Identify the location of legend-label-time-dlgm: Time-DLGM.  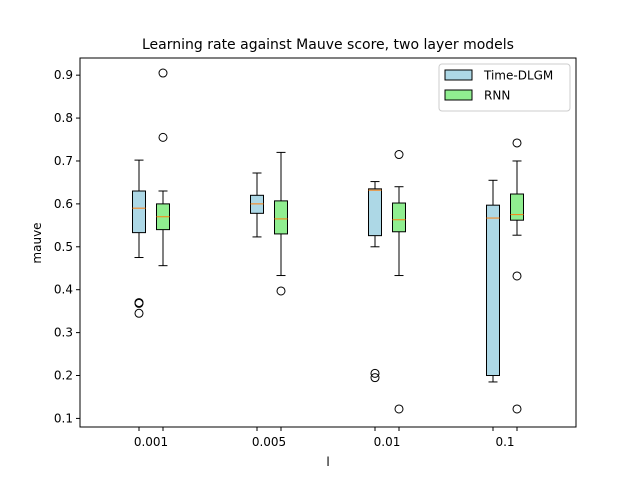
(518, 76).